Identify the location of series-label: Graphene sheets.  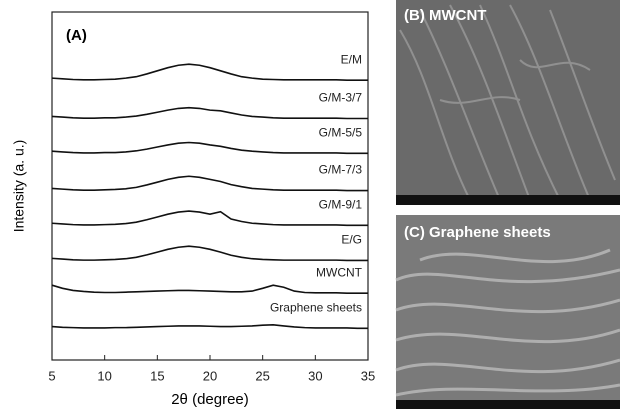
(316, 308).